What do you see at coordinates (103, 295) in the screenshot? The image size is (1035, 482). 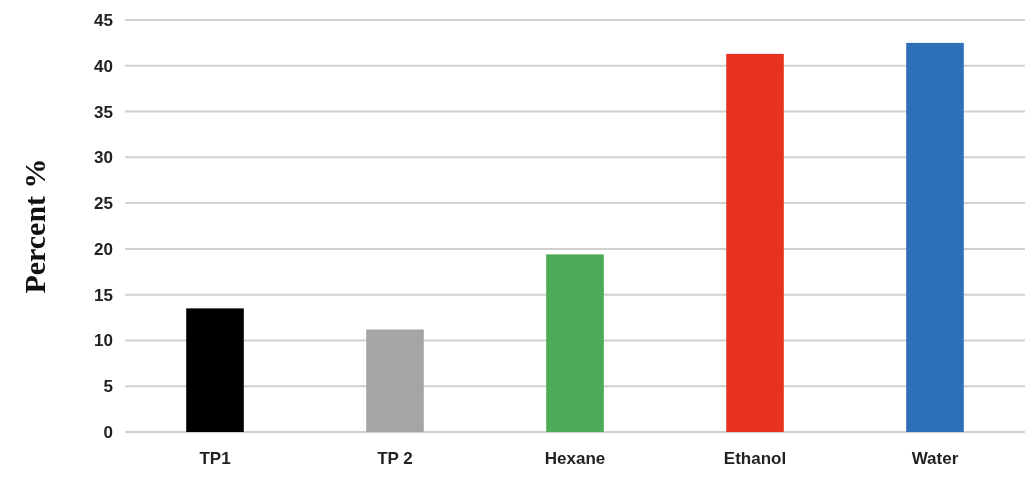 I see `y-tick-label: 15` at bounding box center [103, 295].